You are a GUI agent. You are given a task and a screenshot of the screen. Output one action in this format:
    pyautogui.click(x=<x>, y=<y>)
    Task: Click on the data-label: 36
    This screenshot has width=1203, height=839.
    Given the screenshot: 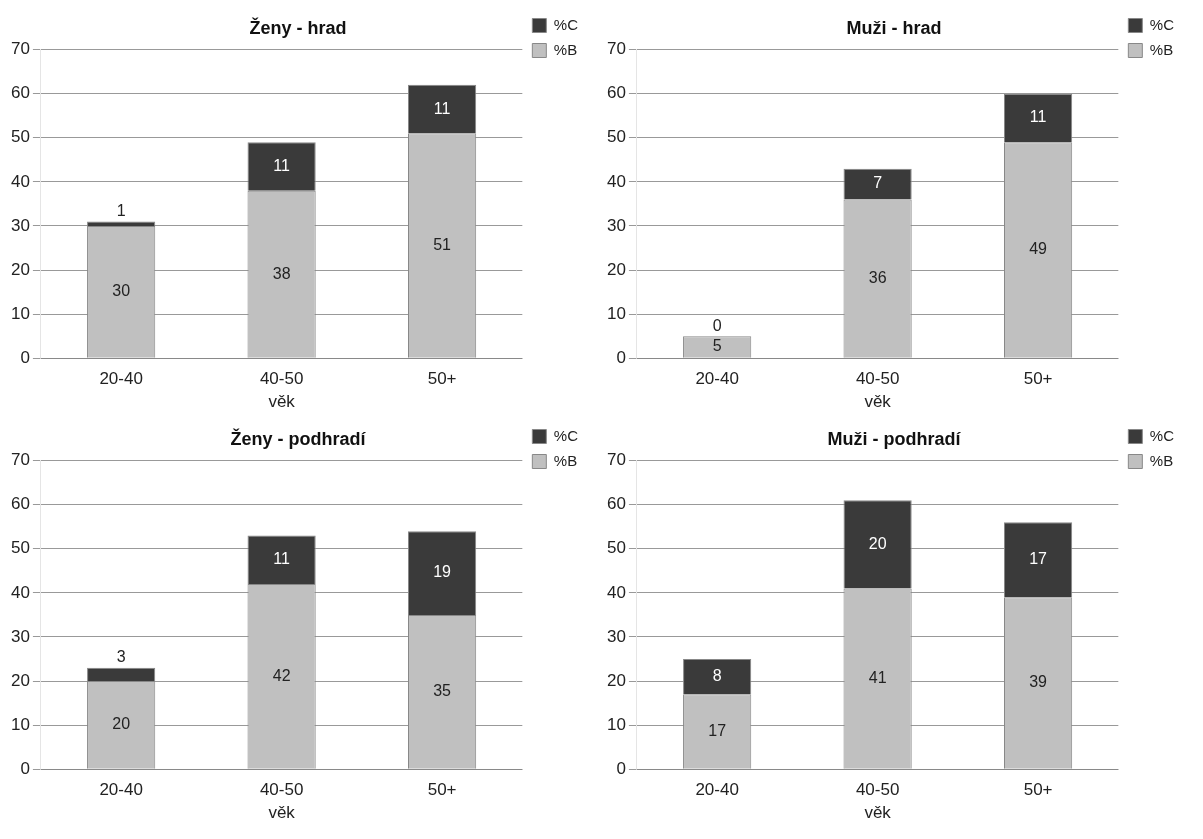 What is the action you would take?
    pyautogui.click(x=877, y=277)
    